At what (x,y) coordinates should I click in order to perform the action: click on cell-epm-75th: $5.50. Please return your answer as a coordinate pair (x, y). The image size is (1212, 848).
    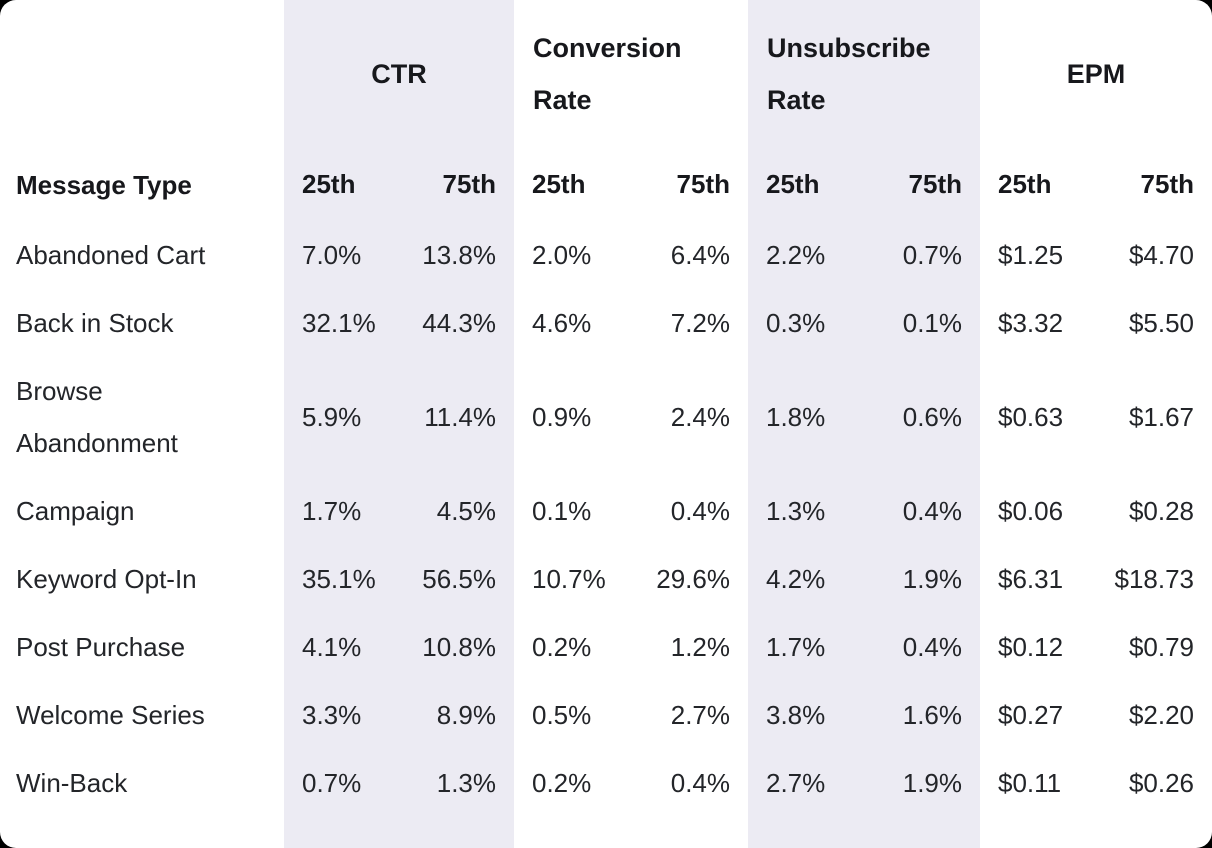
    Looking at the image, I should click on (1161, 322).